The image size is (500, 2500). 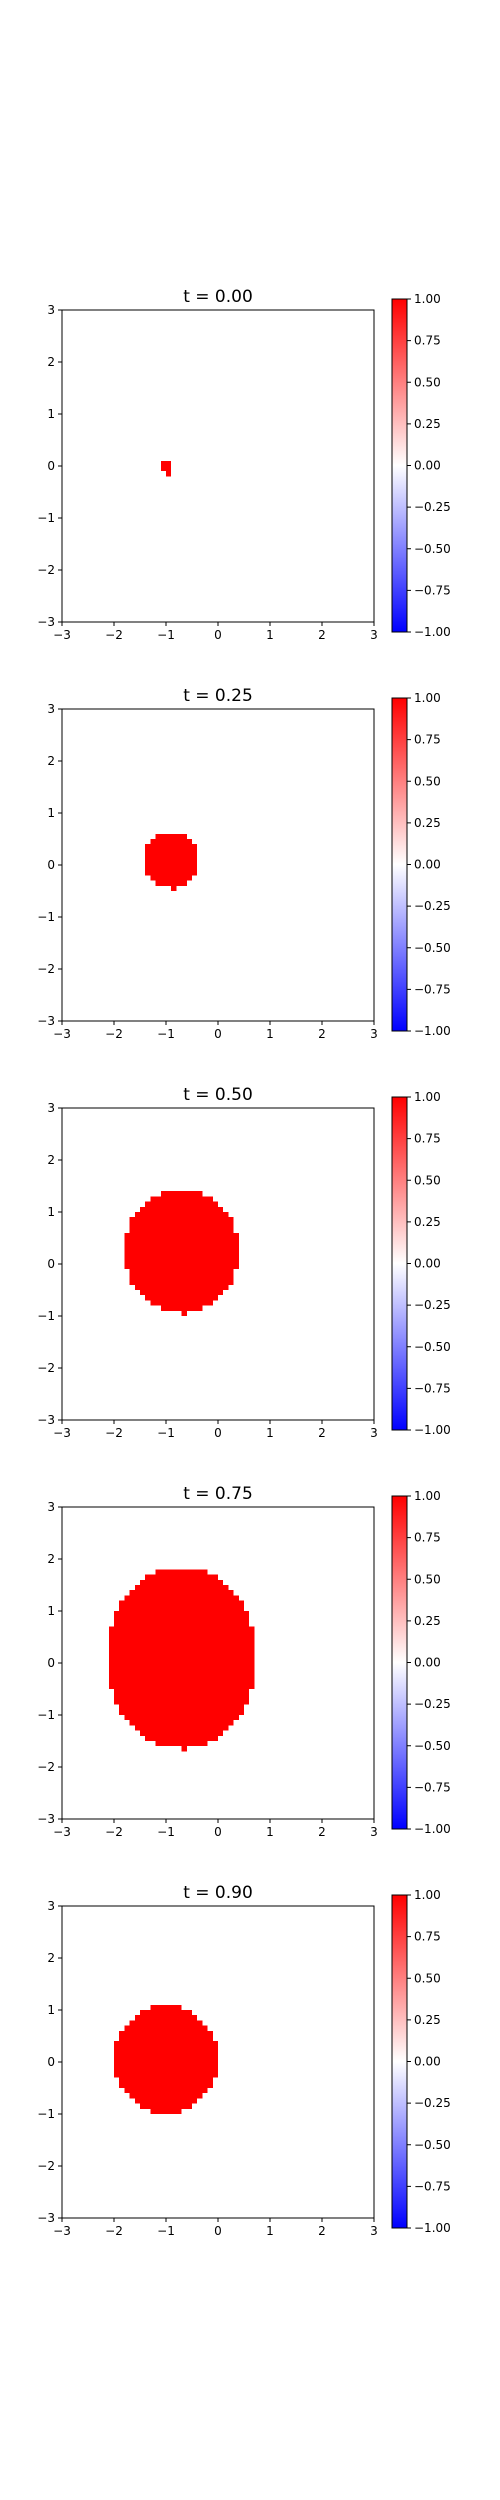 I want to click on panel-title: t = 0.90, so click(x=218, y=1893).